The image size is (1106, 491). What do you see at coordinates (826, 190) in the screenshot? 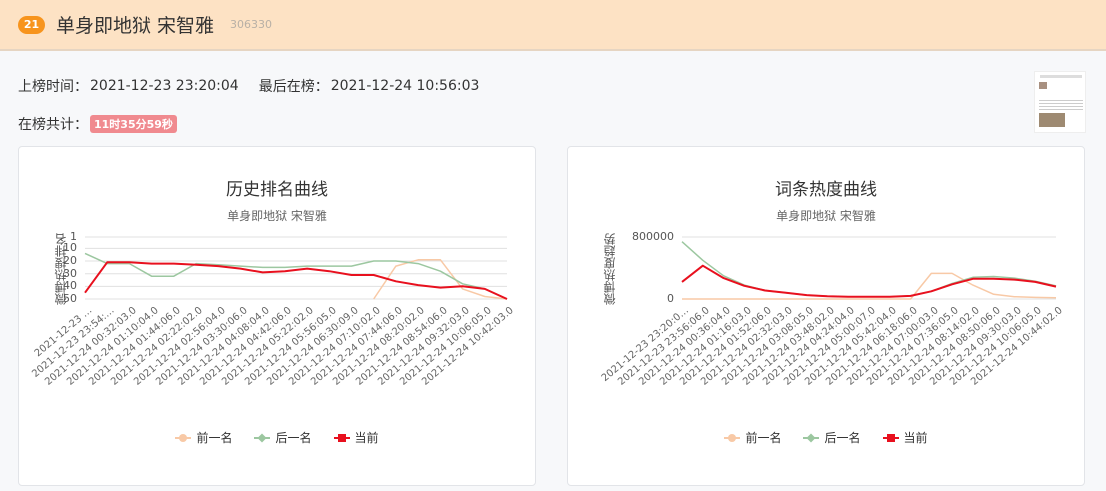
I see `chart-title: 词条热度曲线` at bounding box center [826, 190].